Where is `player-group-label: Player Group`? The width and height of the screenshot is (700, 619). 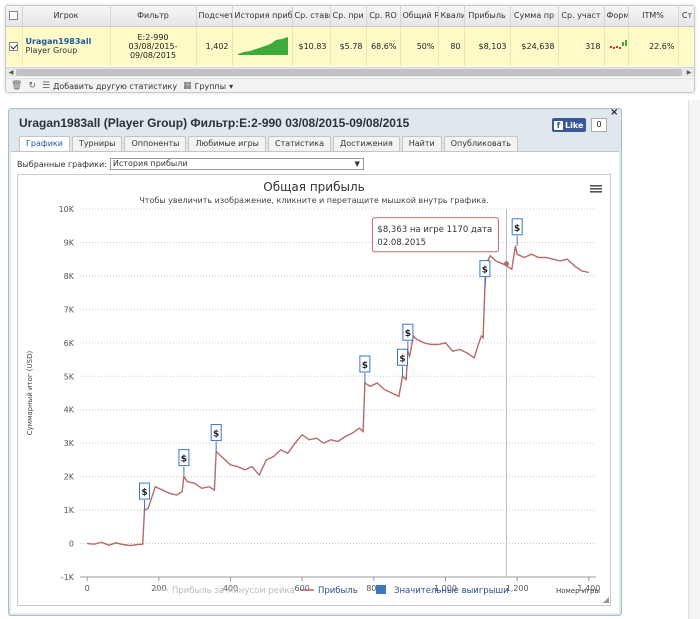 player-group-label: Player Group is located at coordinates (51, 51).